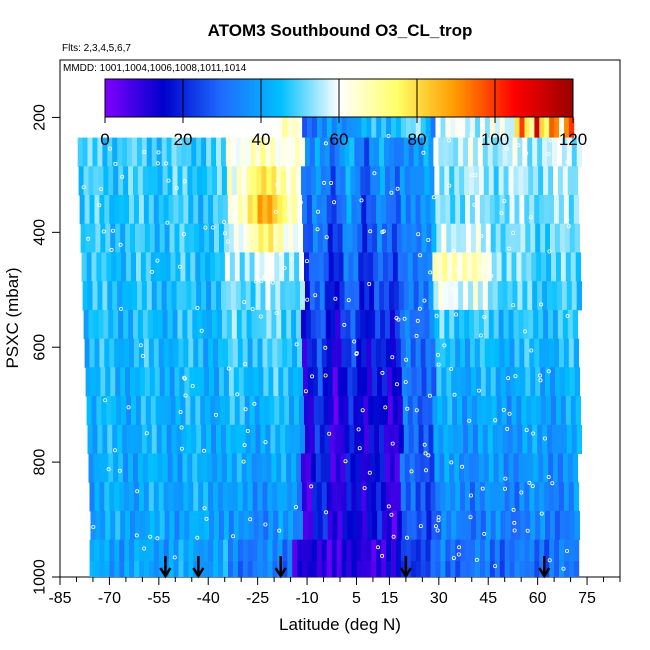  Describe the element at coordinates (340, 30) in the screenshot. I see `chart-title: ATOM3 Southbound O3_CL_trop` at that location.